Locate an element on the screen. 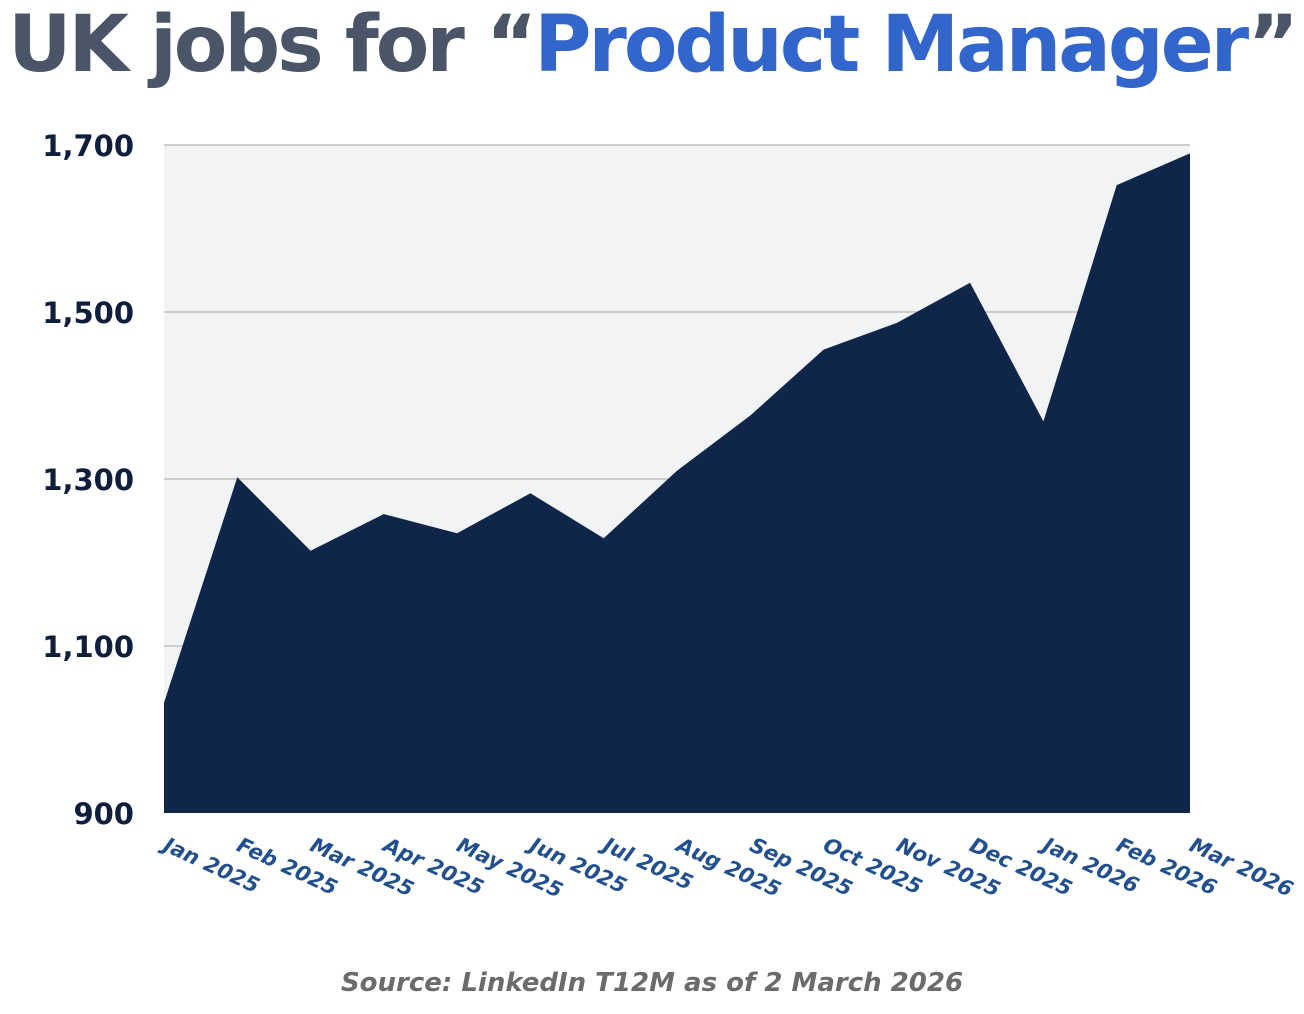 The height and width of the screenshot is (1014, 1304). y-tick-label: 1,500 is located at coordinates (88, 313).